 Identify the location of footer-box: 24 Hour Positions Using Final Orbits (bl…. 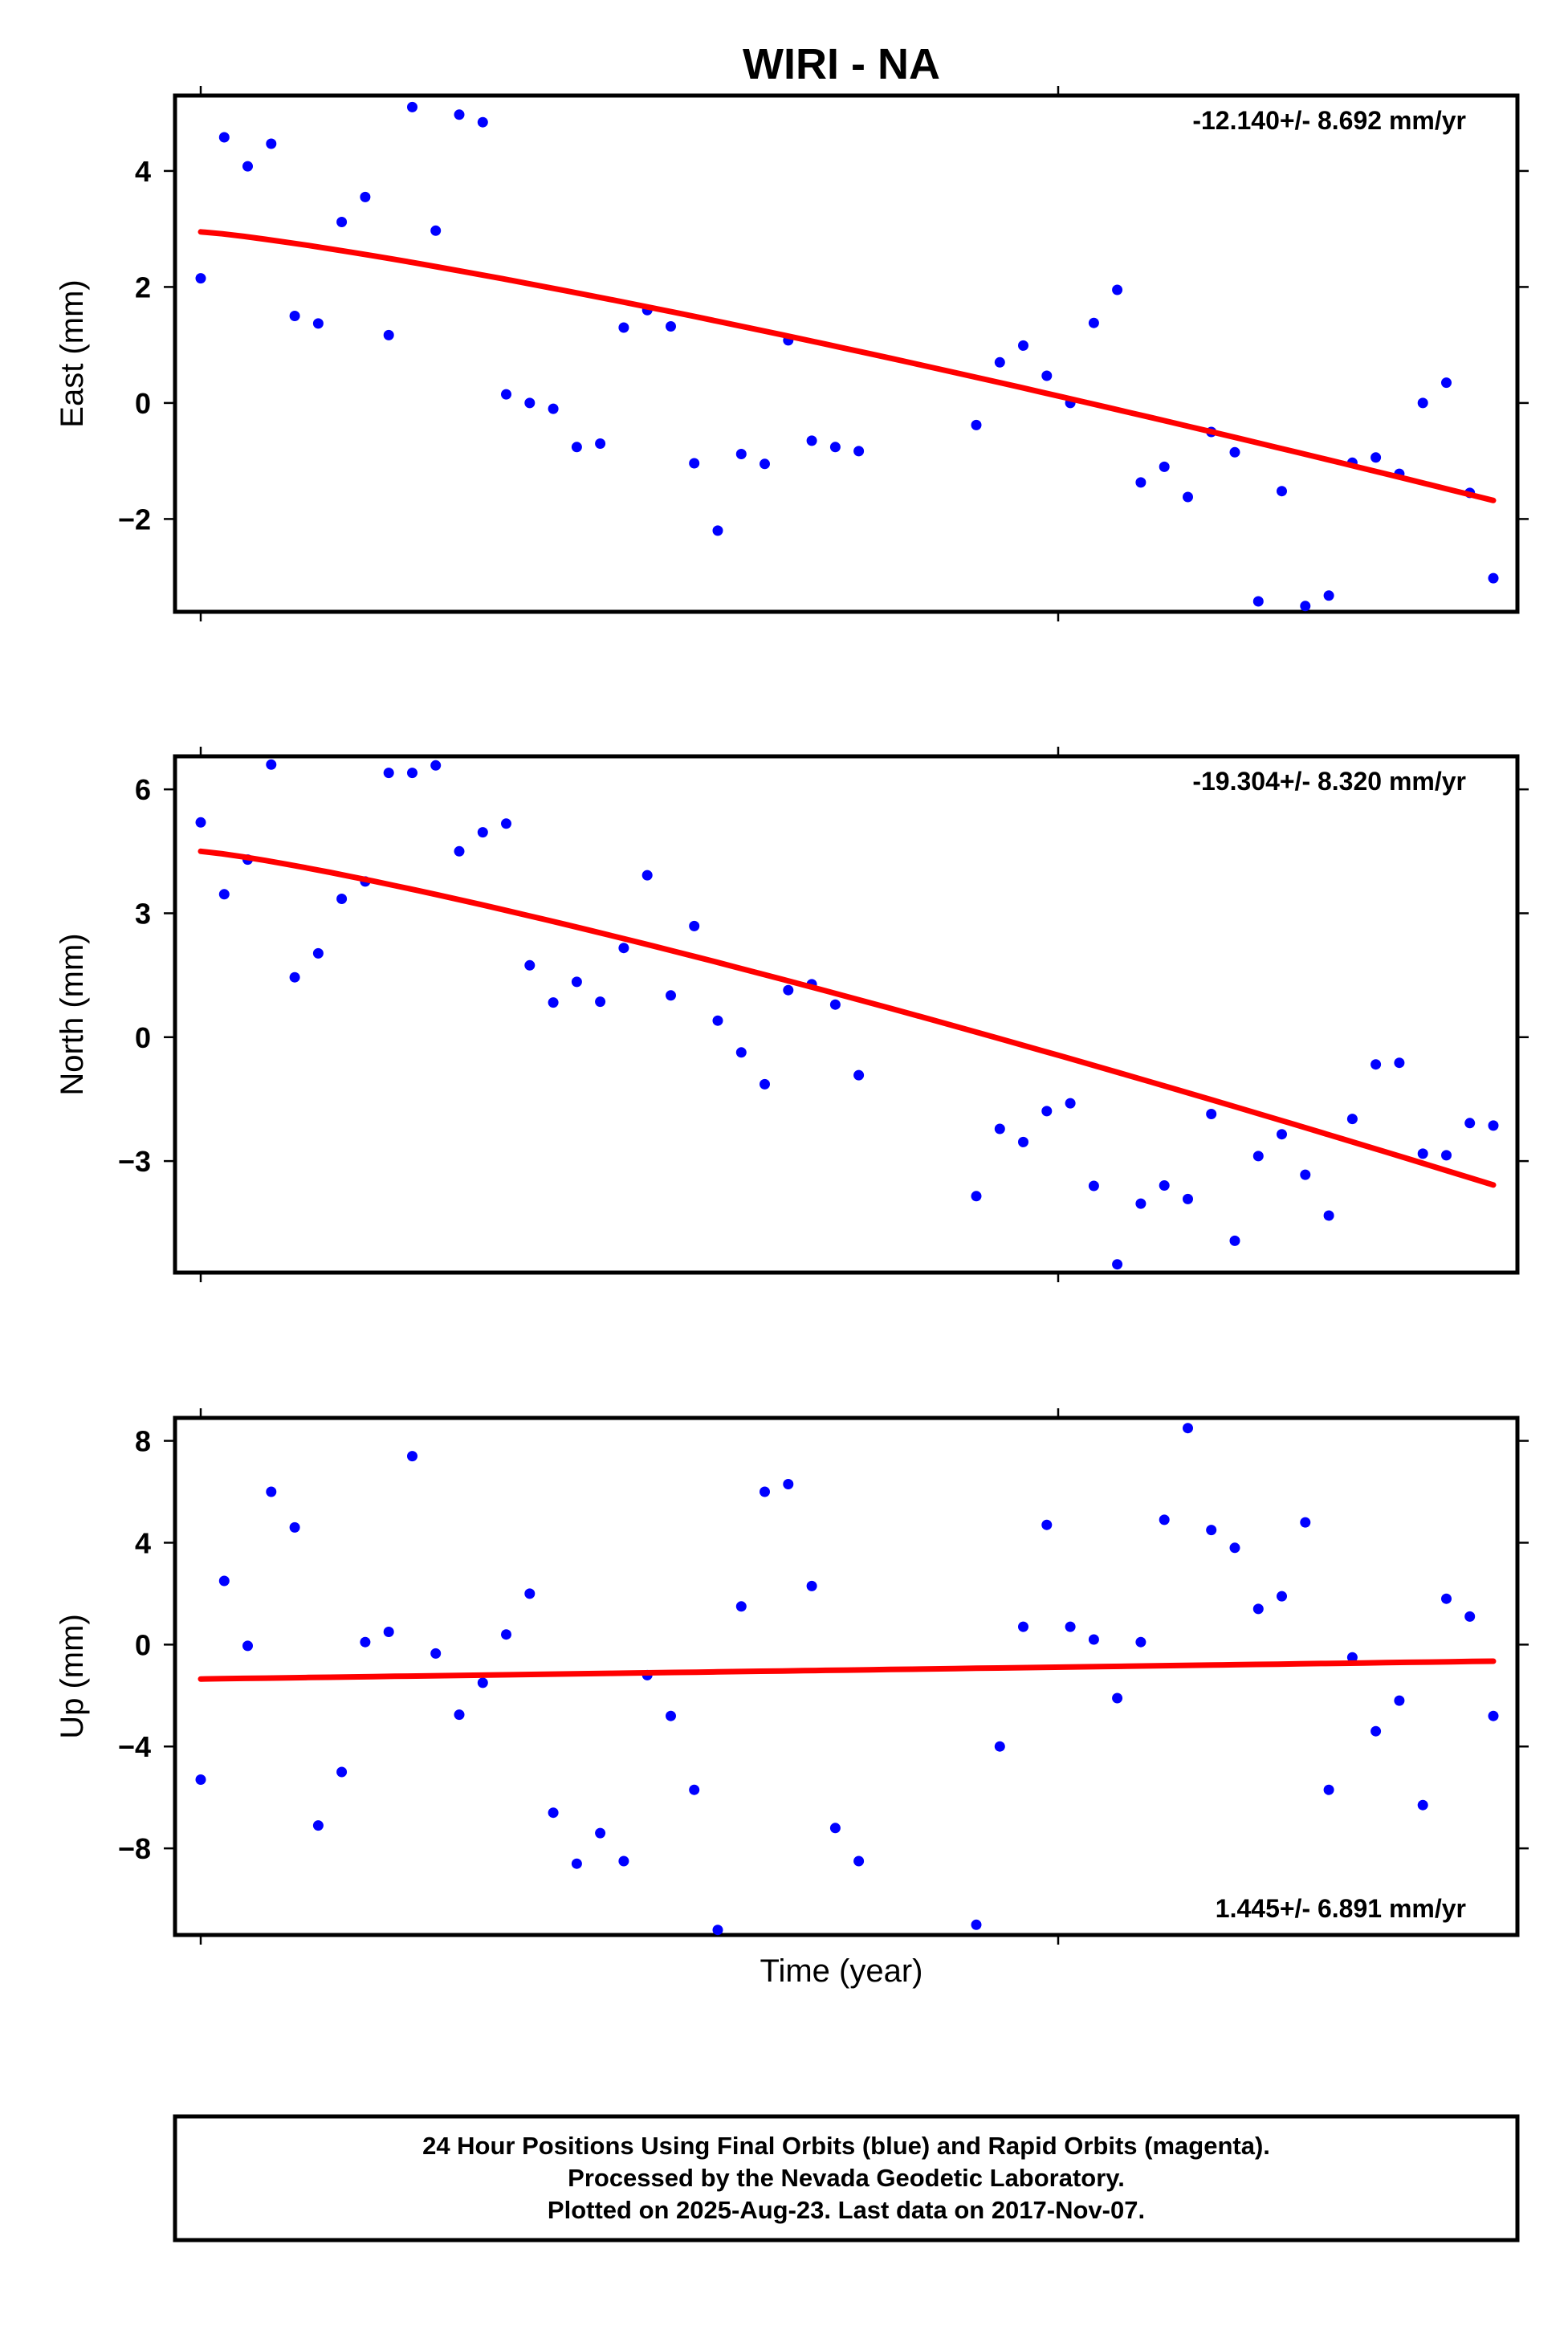
(846, 2178).